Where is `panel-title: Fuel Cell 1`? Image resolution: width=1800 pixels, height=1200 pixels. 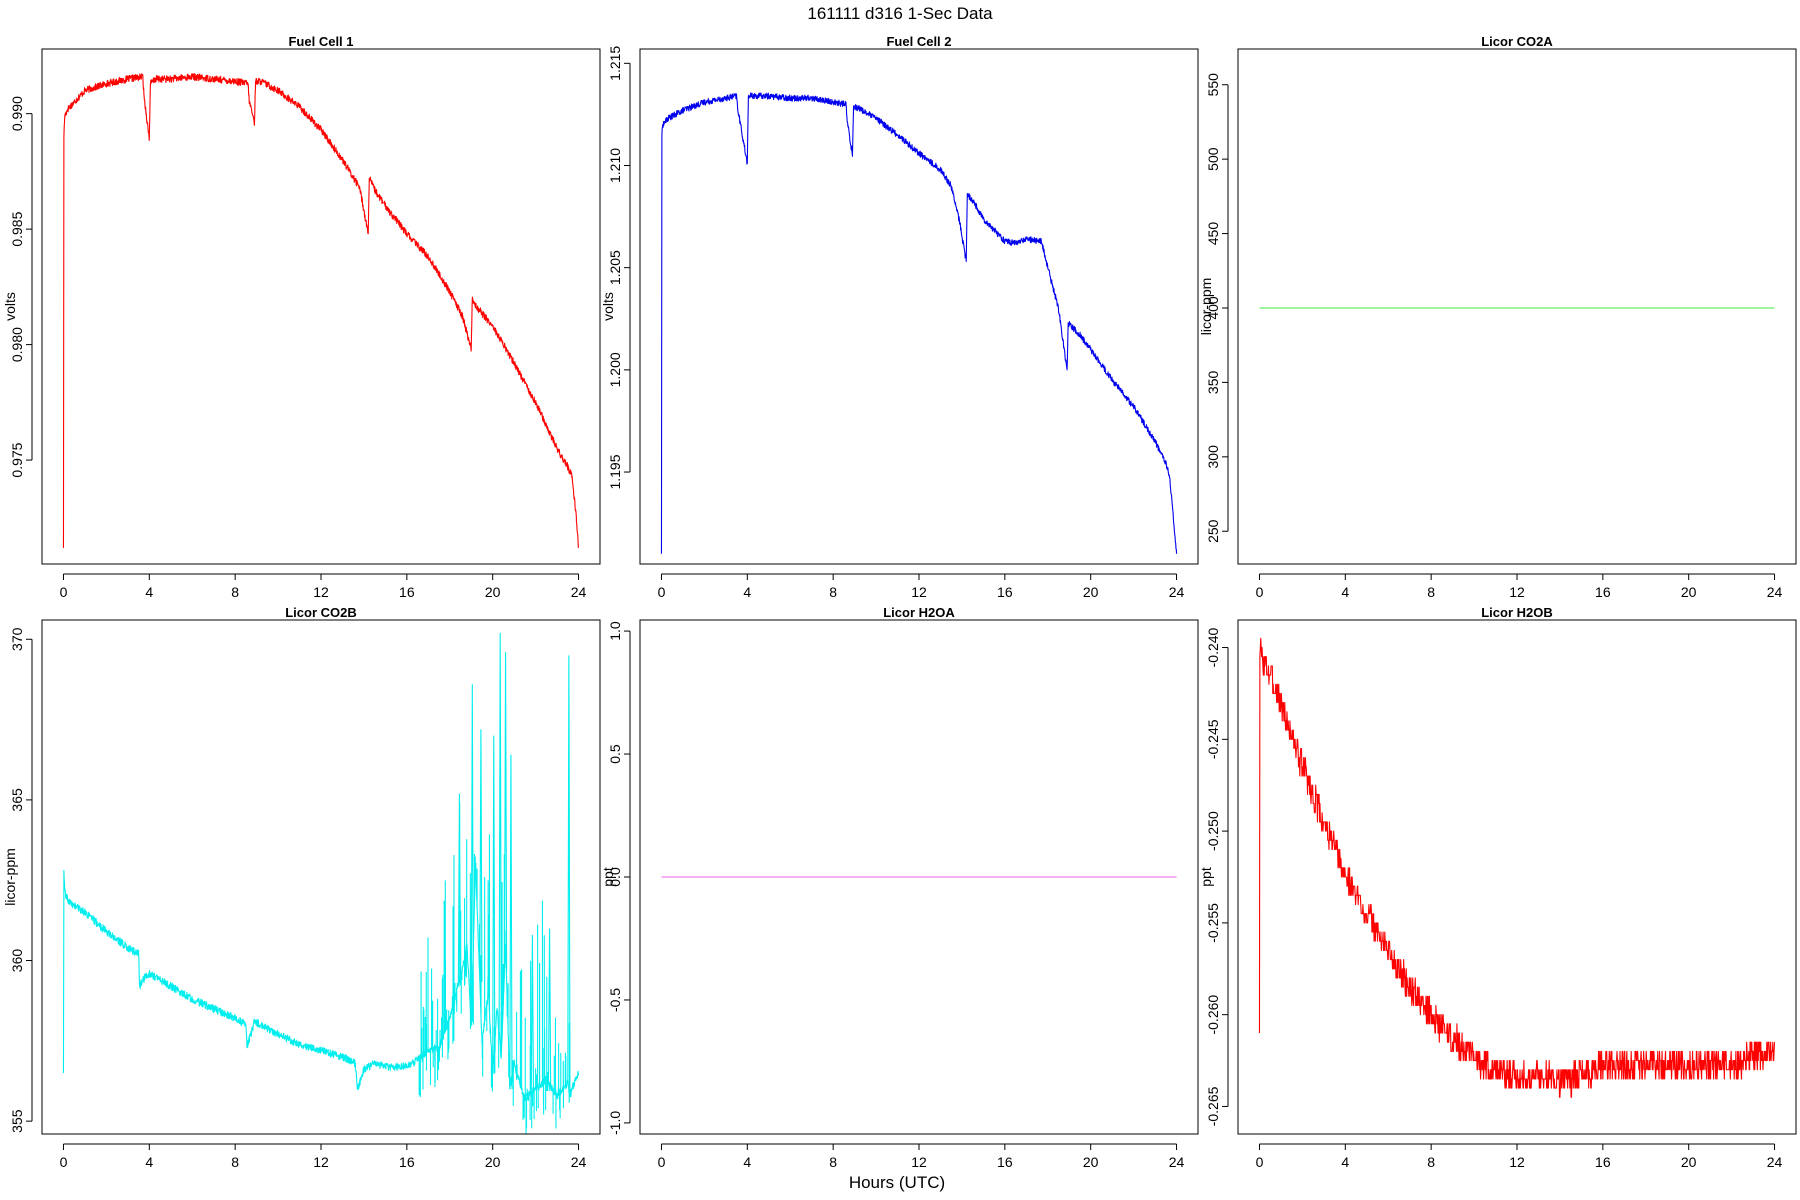 panel-title: Fuel Cell 1 is located at coordinates (320, 41).